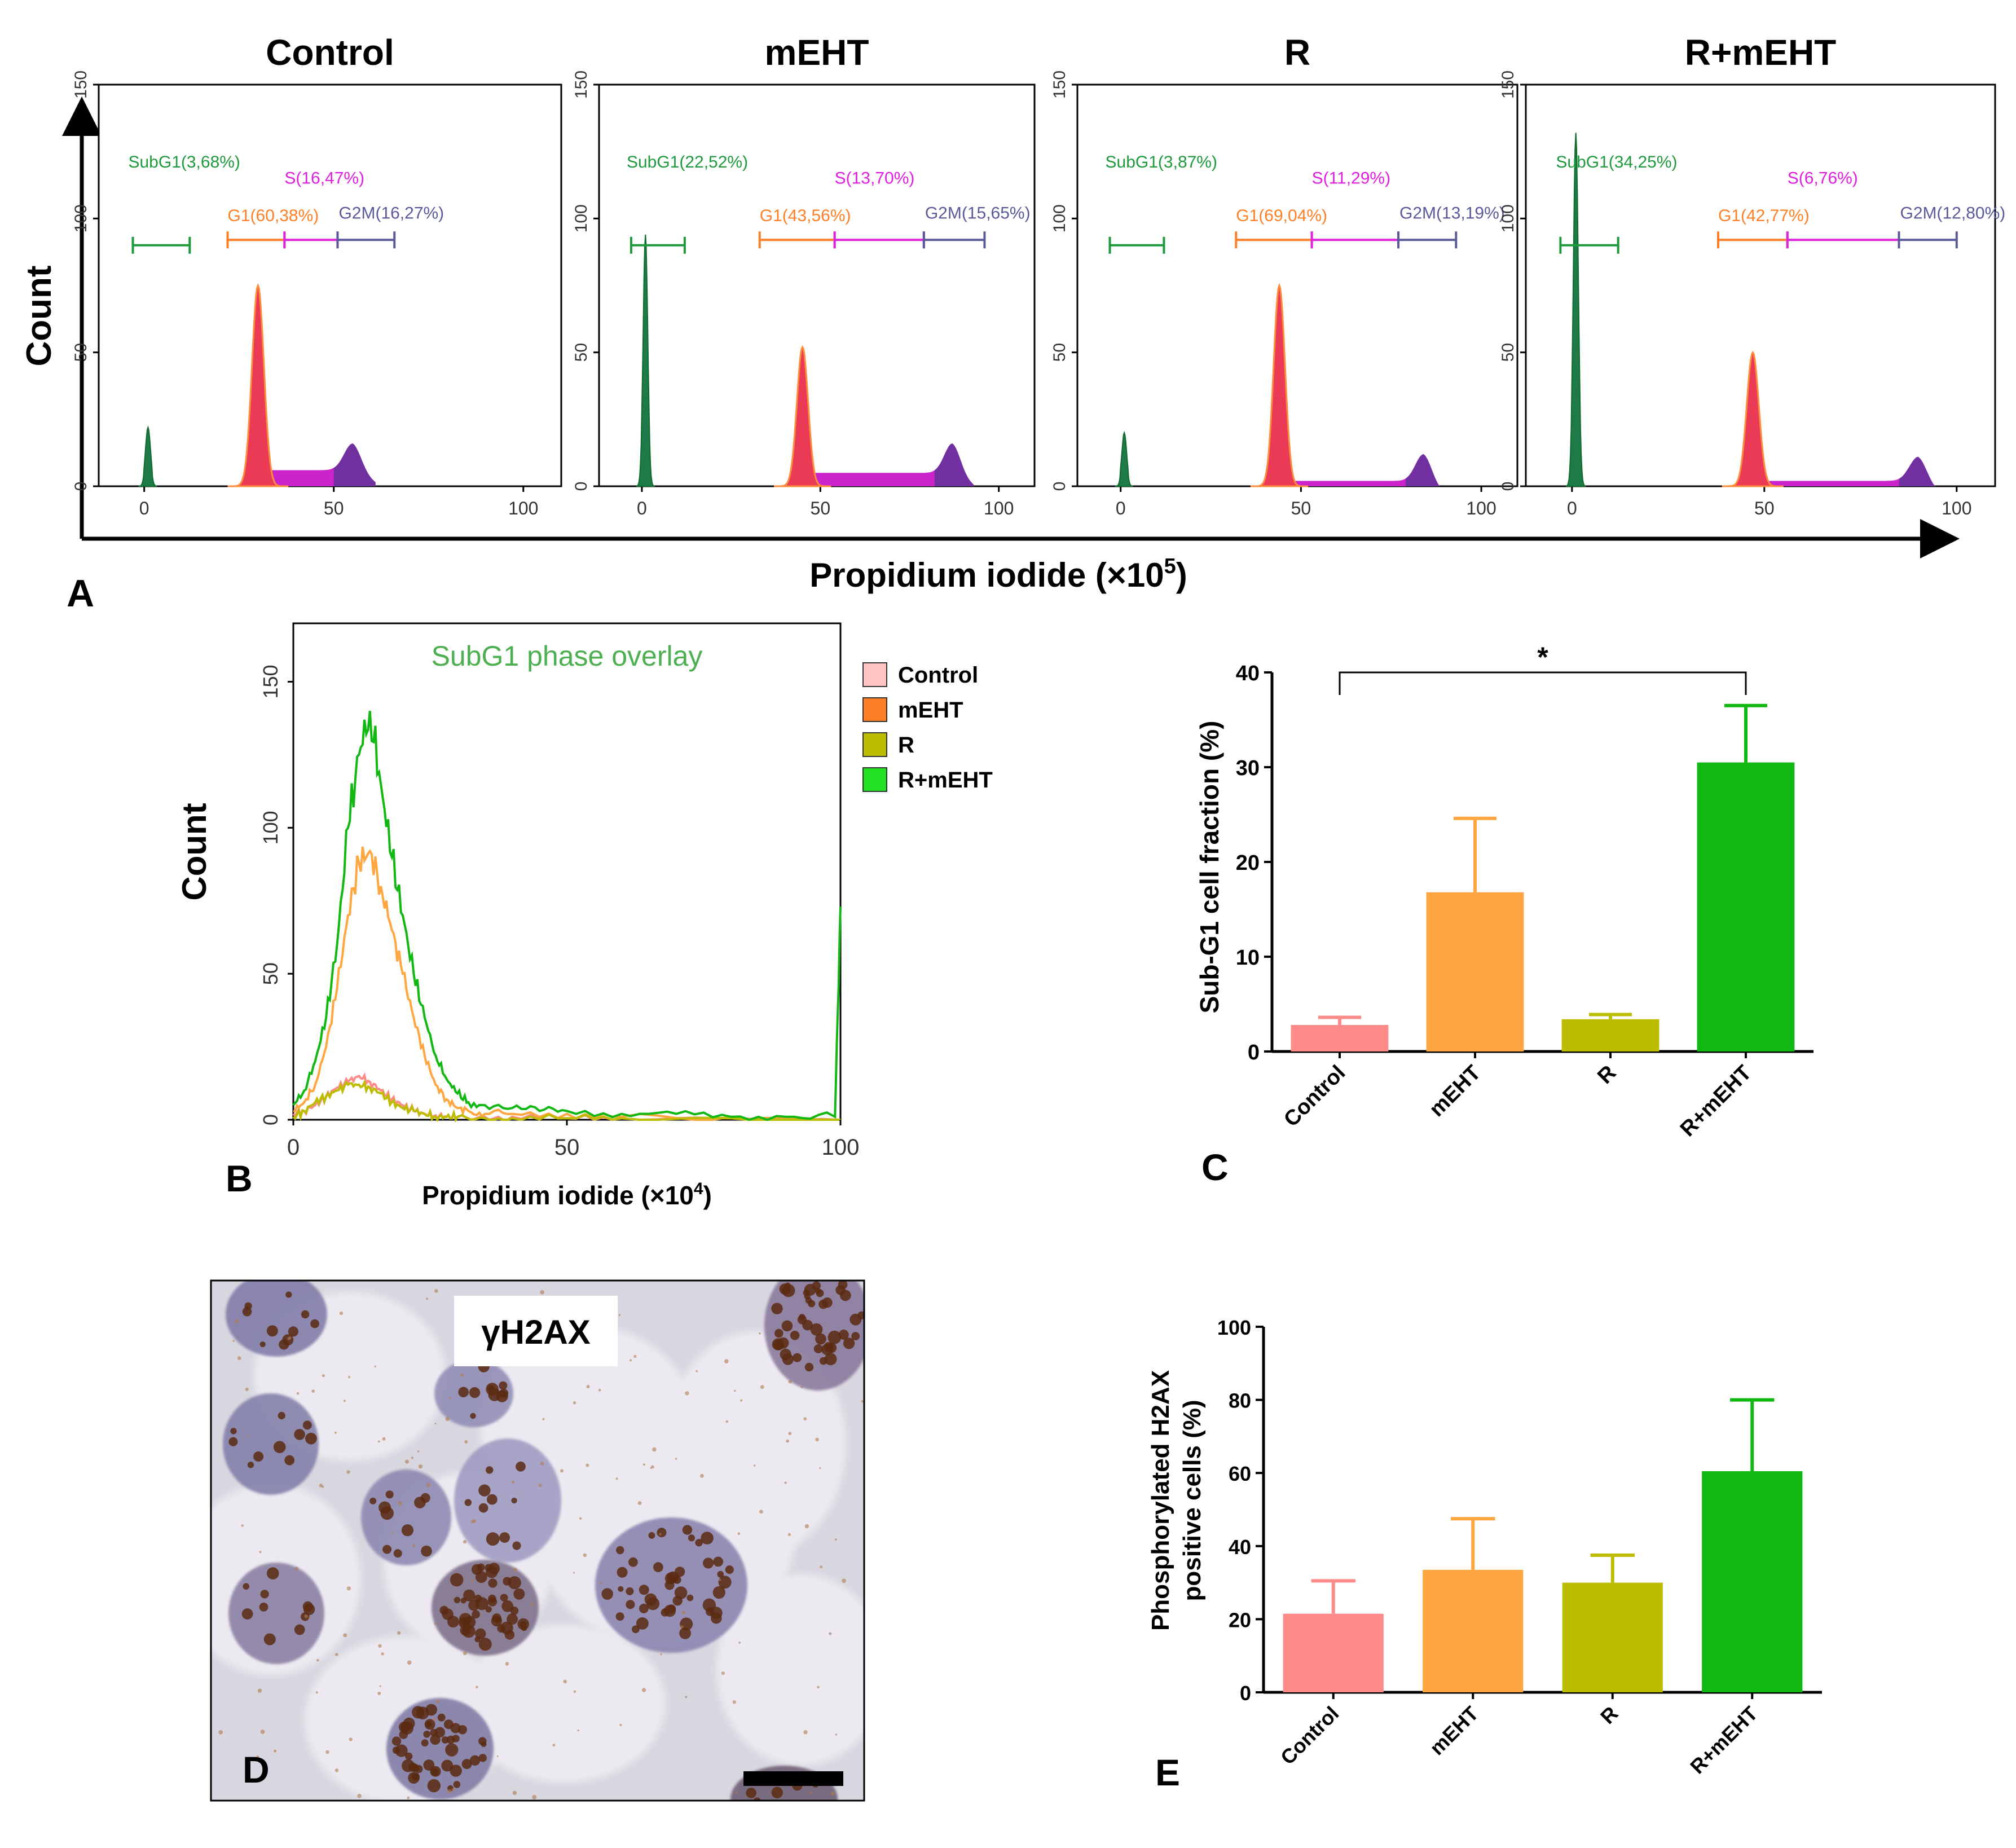 Image resolution: width=2016 pixels, height=1848 pixels. I want to click on panel-letter-d: D, so click(256, 1769).